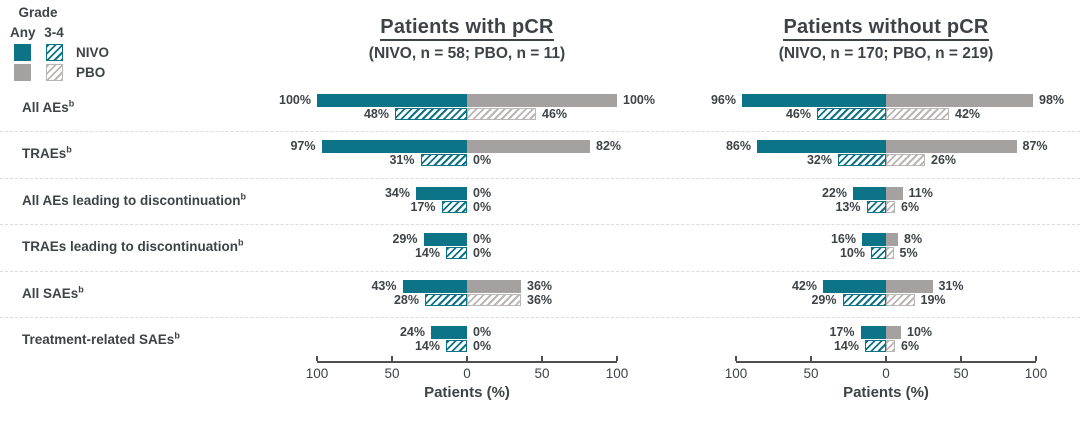 This screenshot has height=421, width=1080. I want to click on row-label: Treatment-related SAEsb, so click(101, 338).